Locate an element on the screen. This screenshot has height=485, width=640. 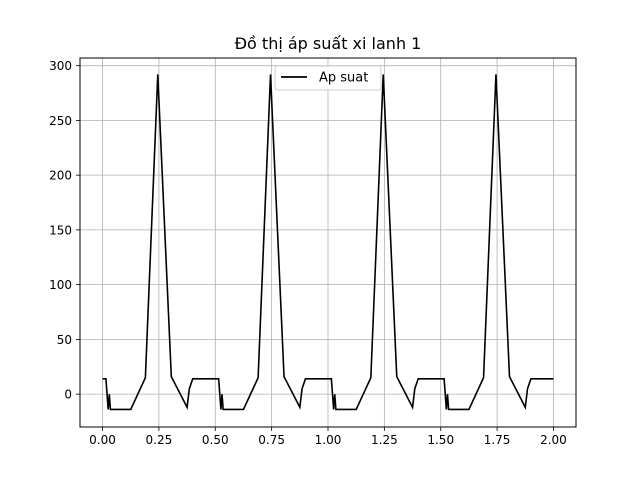
y-tick-label: 0 is located at coordinates (68, 395).